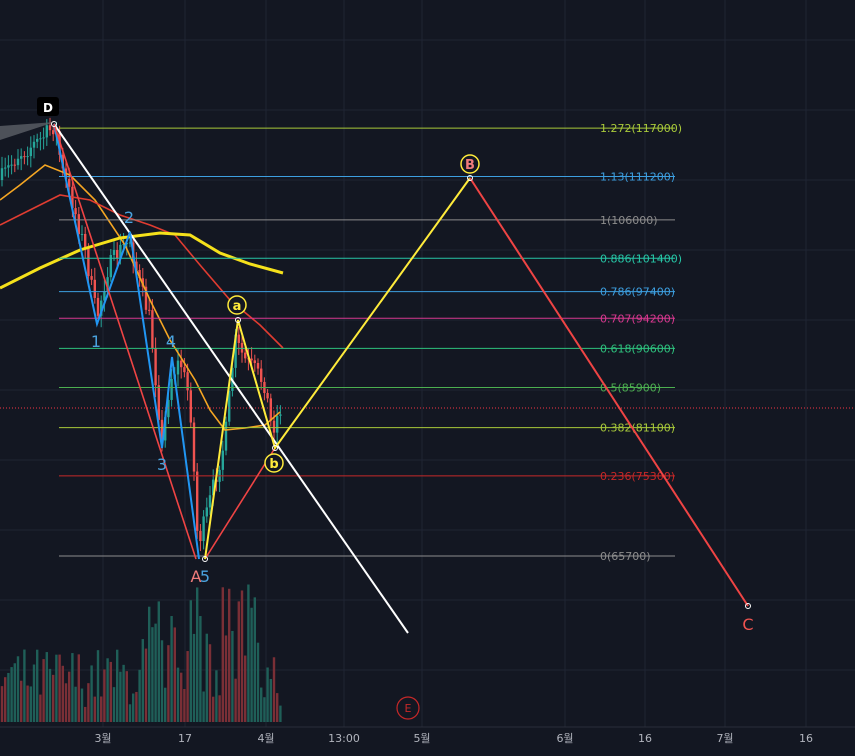 The width and height of the screenshot is (855, 756). What do you see at coordinates (196, 576) in the screenshot?
I see `wave-label-A: A` at bounding box center [196, 576].